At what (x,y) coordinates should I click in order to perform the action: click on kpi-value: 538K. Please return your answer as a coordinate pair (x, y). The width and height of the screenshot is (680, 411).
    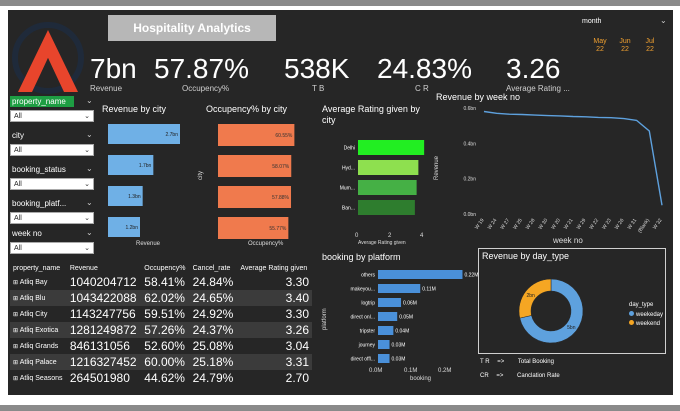
    Looking at the image, I should click on (317, 68).